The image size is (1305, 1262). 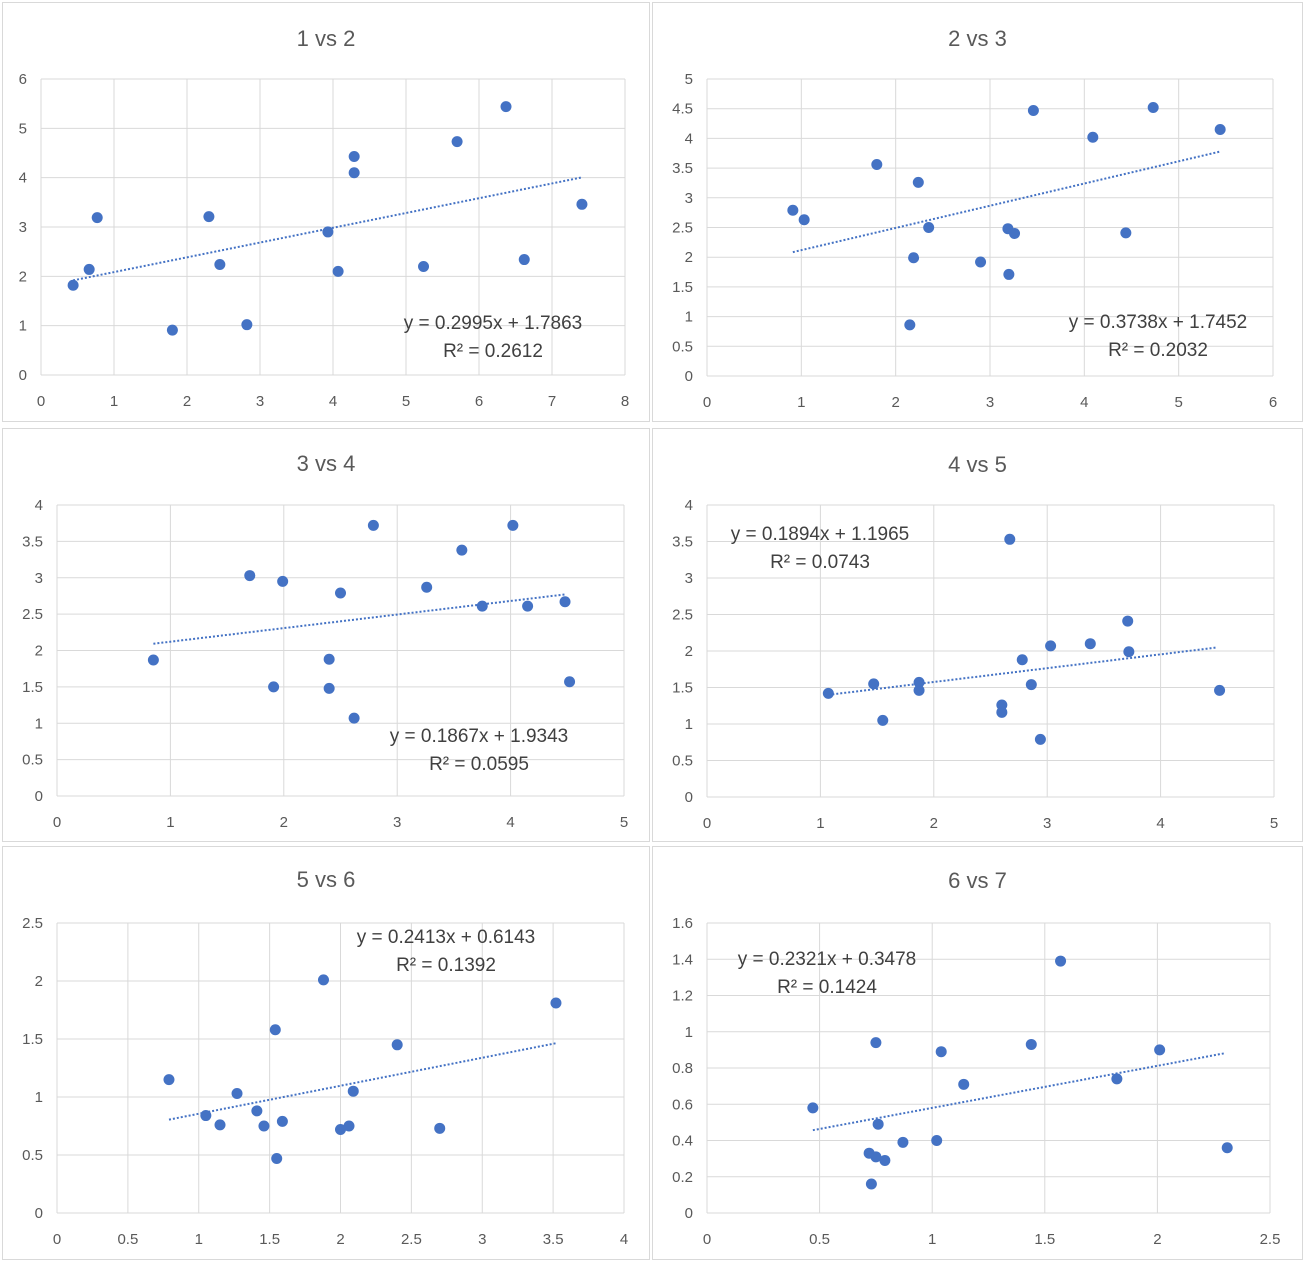 What do you see at coordinates (479, 764) in the screenshot?
I see `r-squared-label: R² = 0.0595` at bounding box center [479, 764].